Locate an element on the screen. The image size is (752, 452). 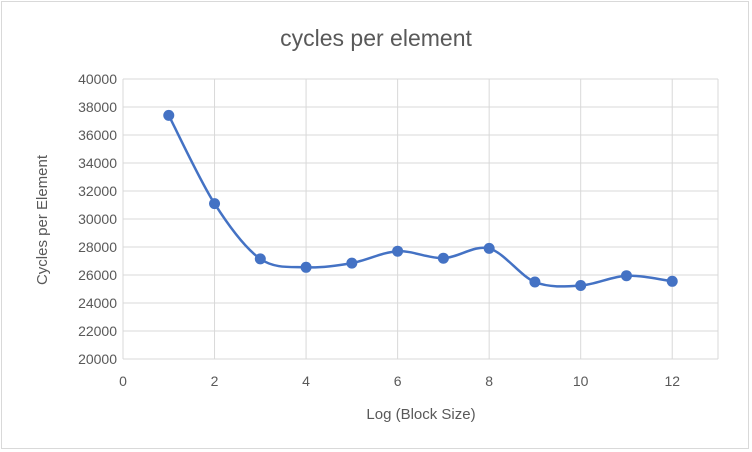
y-tick-label: 34000 is located at coordinates (97, 163).